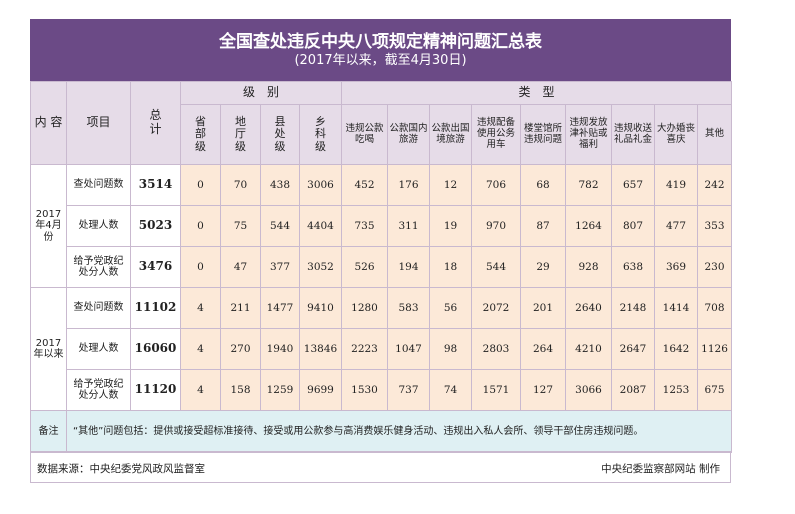  I want to click on header-row-groups: 内 容 项目 总计 级 别 类 型, so click(381, 123).